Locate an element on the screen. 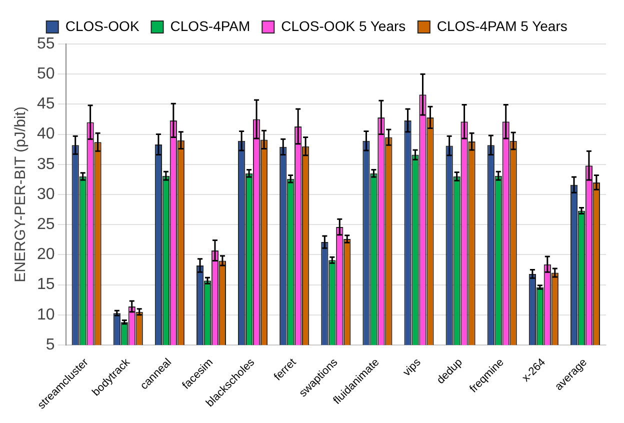 Image resolution: width=624 pixels, height=423 pixels. legend-label: CLOS-OOK 5 Years is located at coordinates (343, 26).